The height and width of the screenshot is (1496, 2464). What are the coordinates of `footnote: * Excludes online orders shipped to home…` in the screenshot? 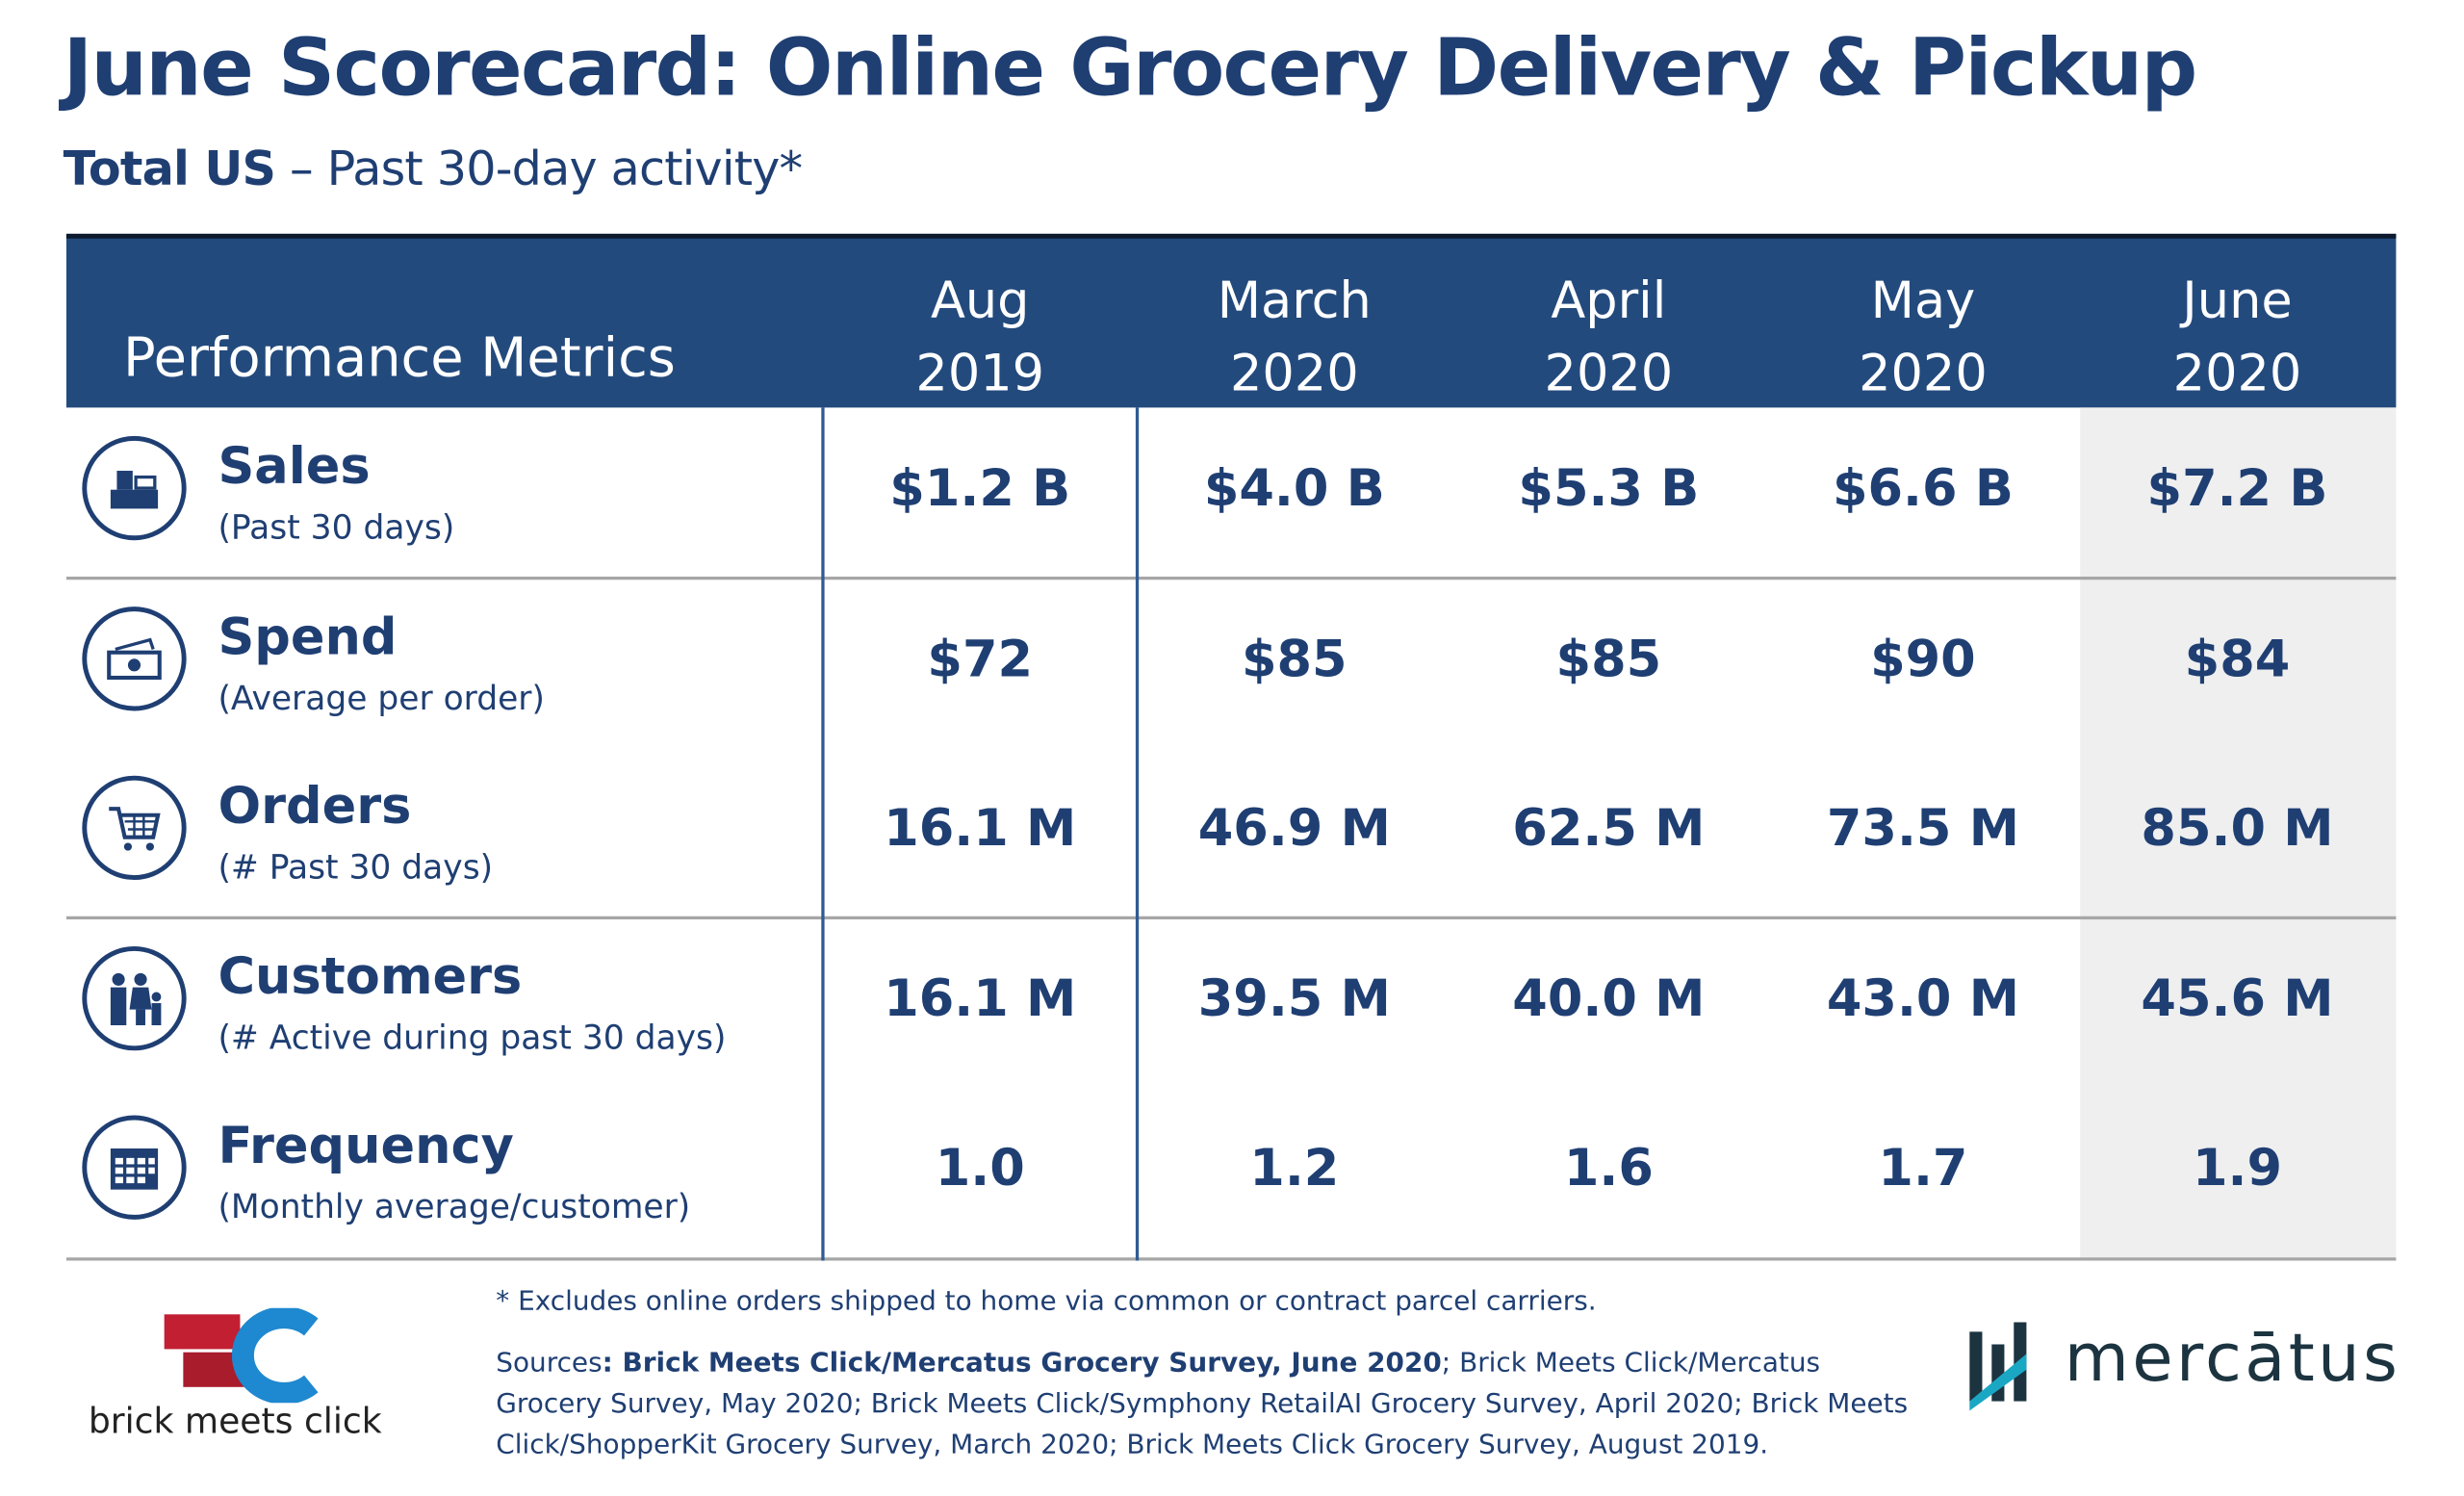 It's located at (1046, 1302).